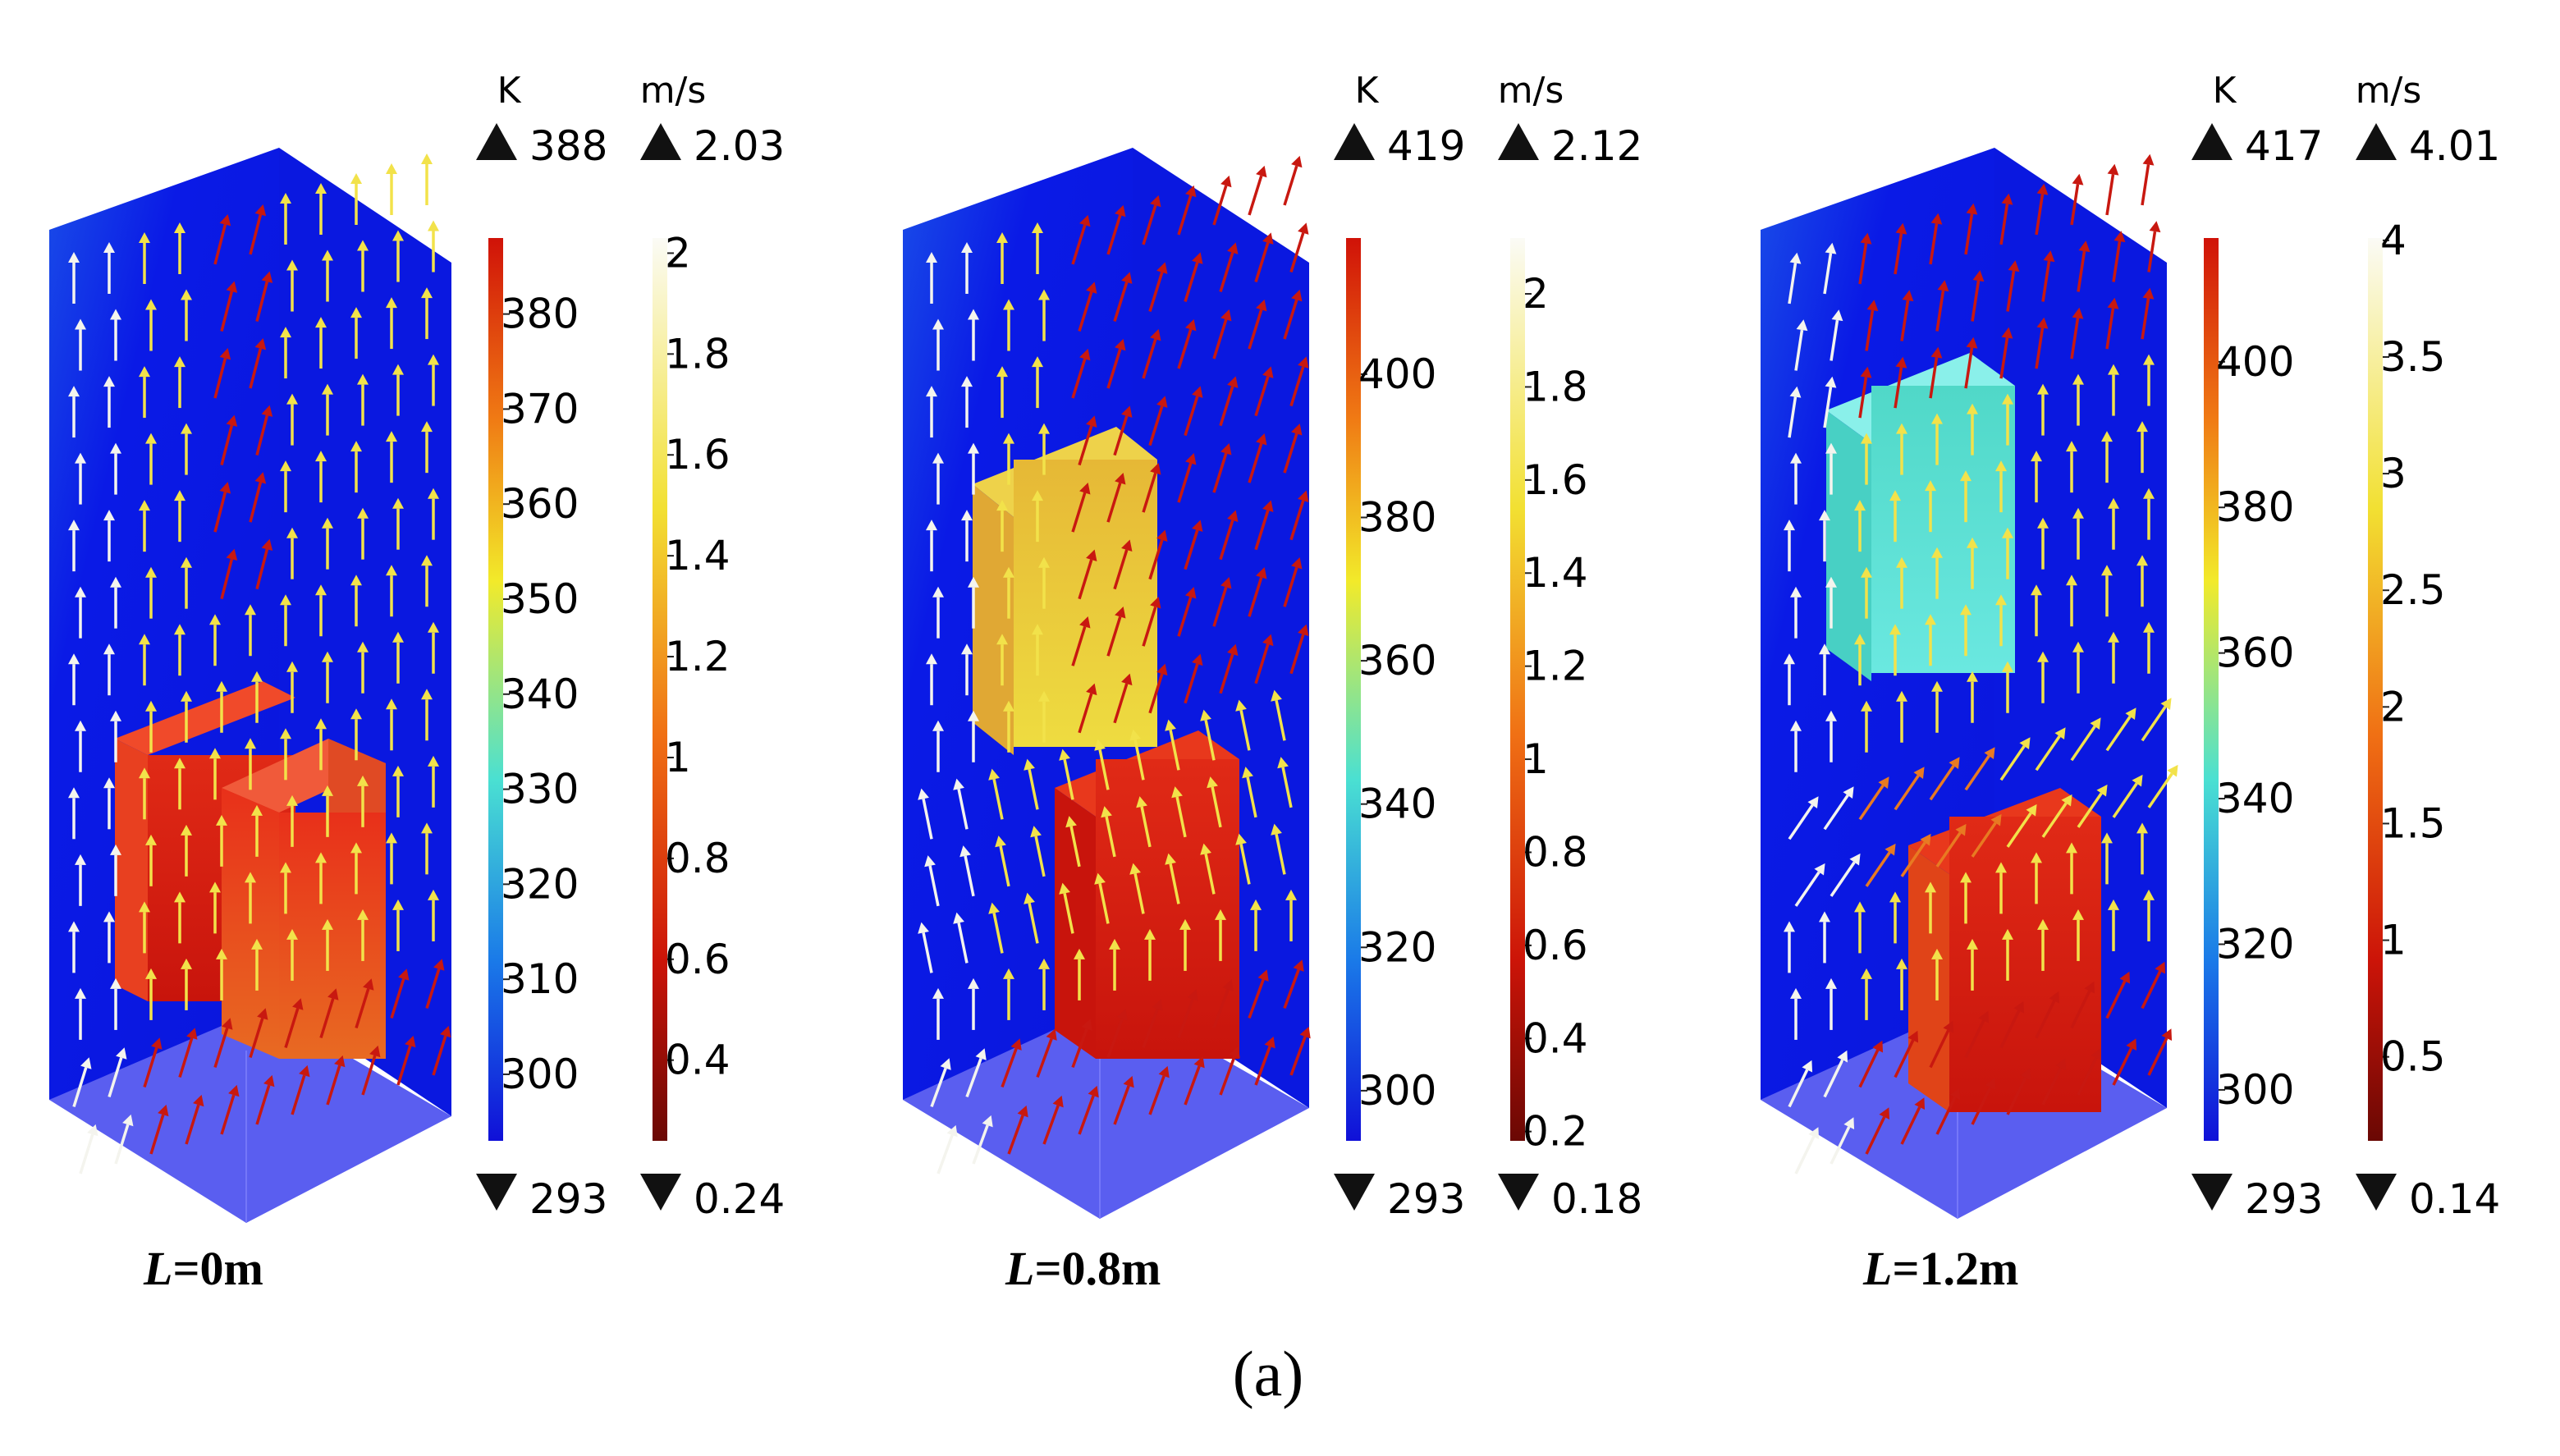 This screenshot has height=1456, width=2560. I want to click on colorbar-tick-label: 400, so click(1397, 374).